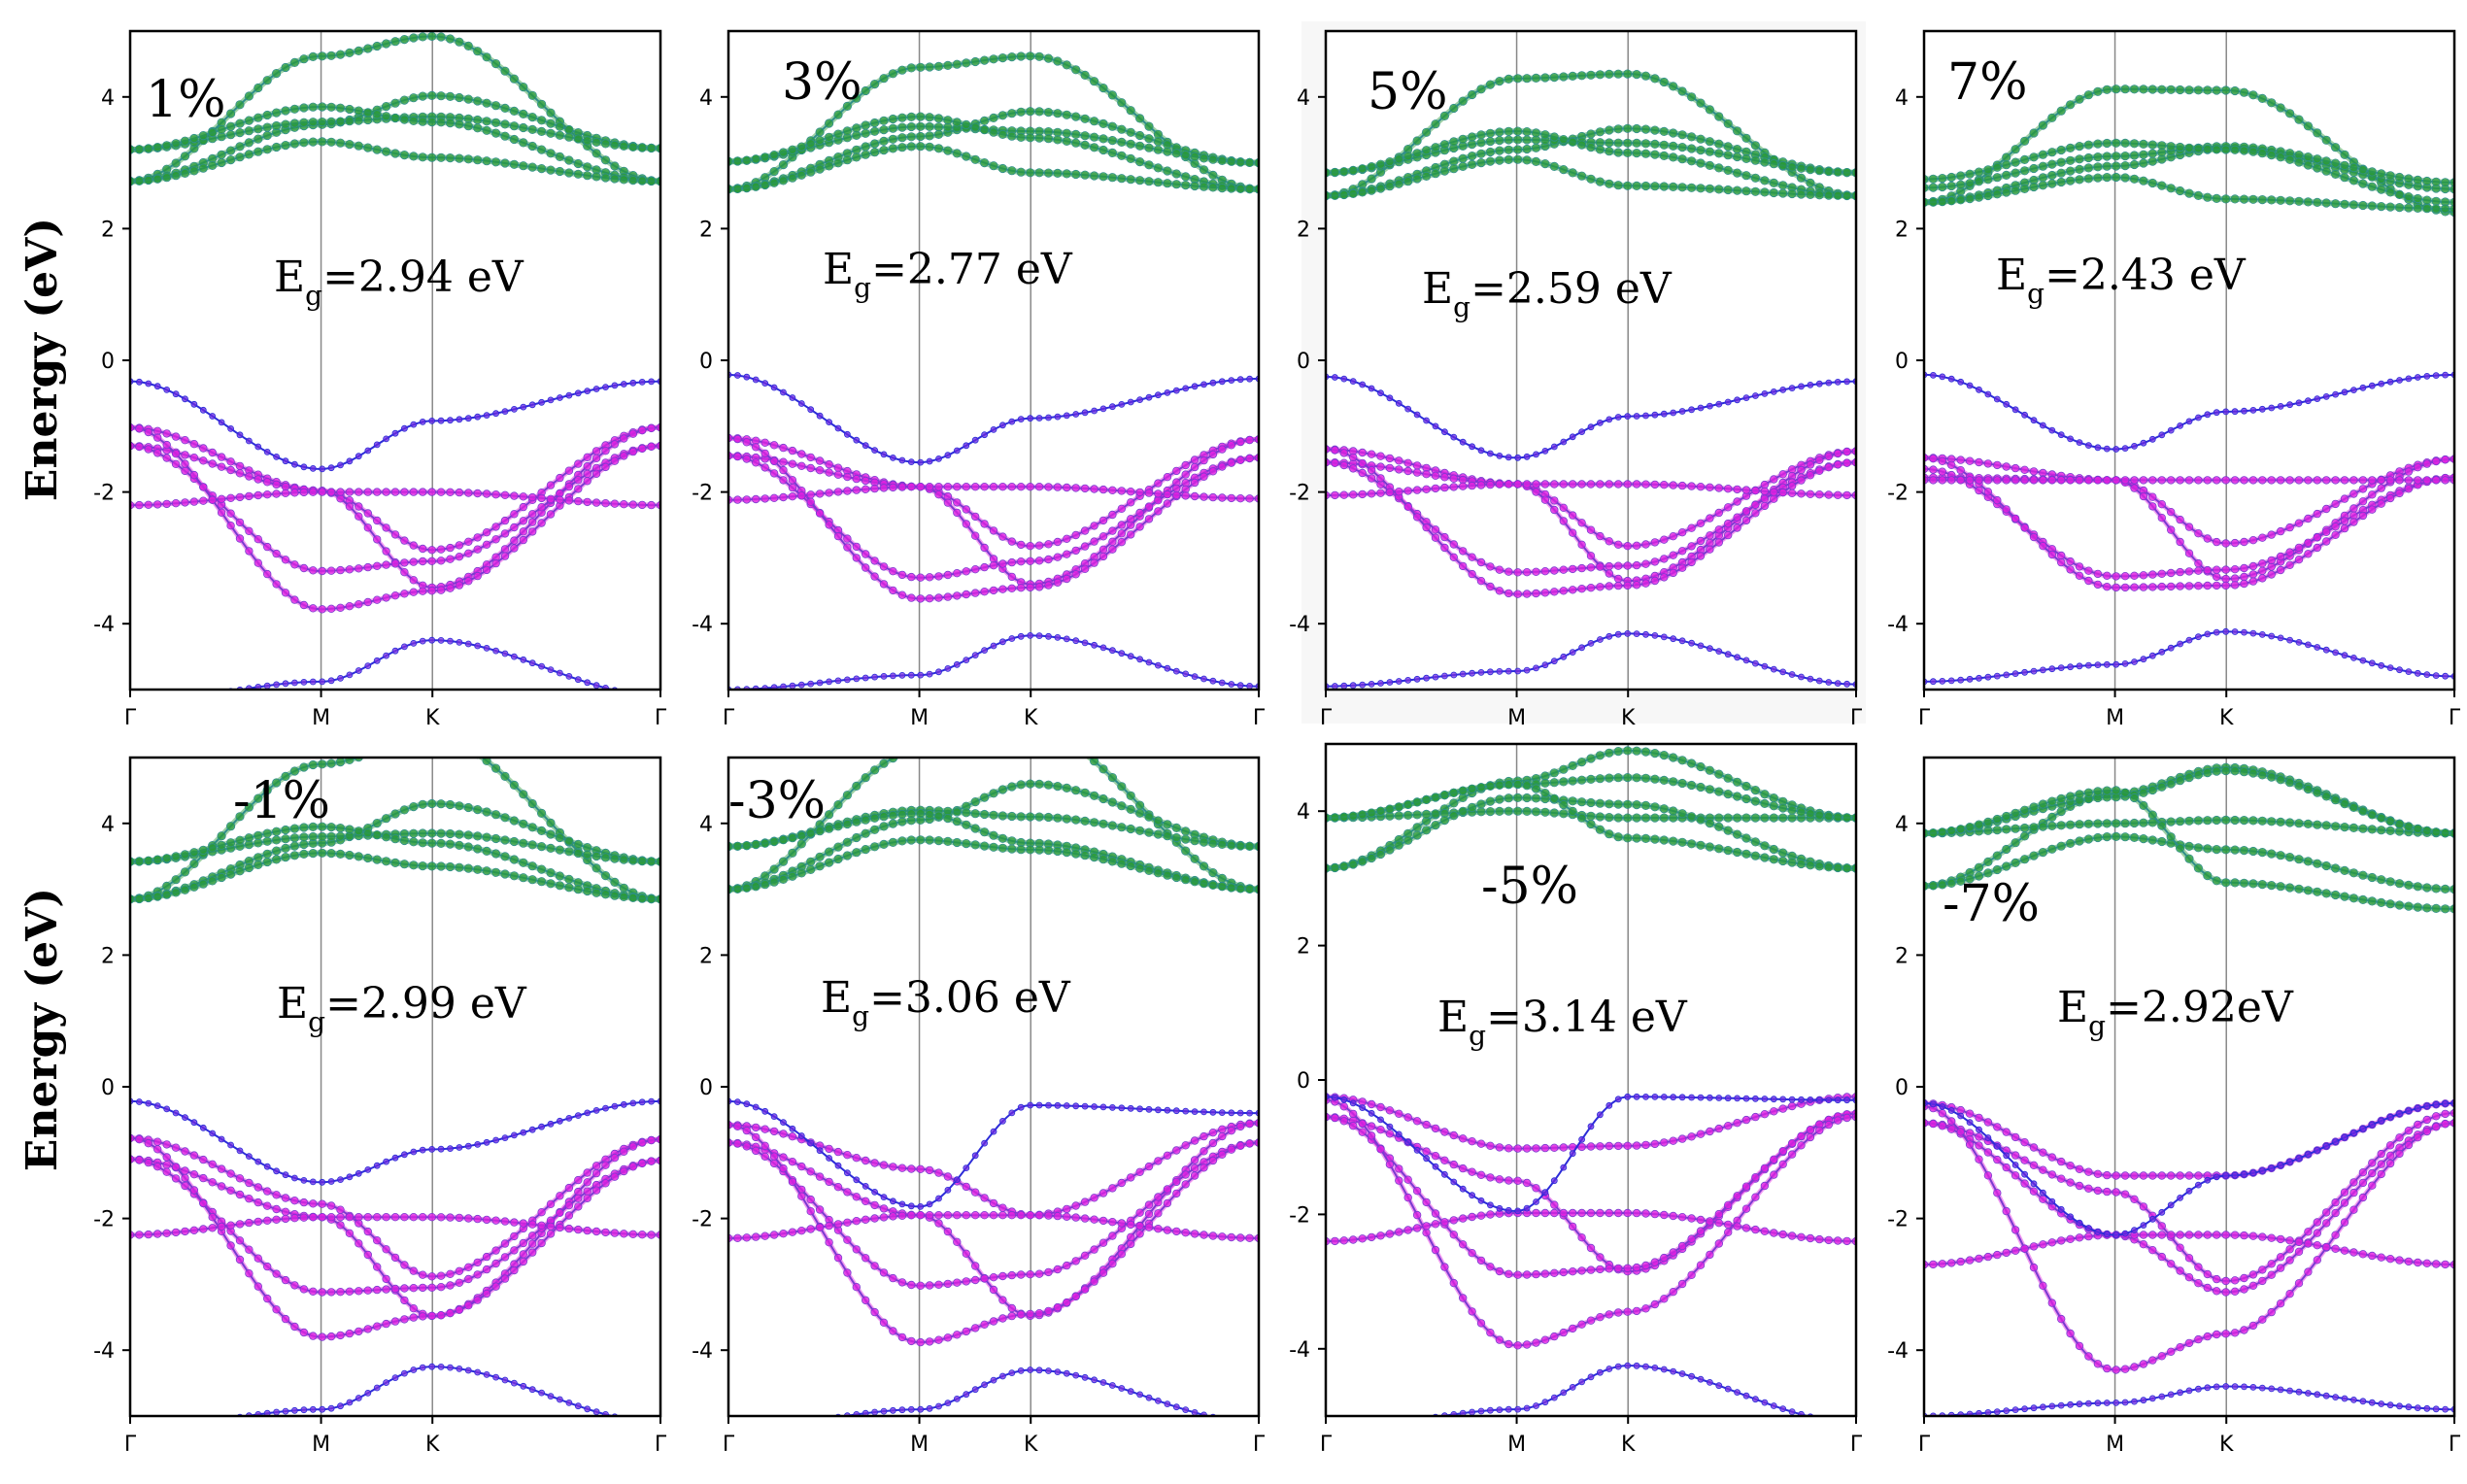 The image size is (2467, 1484). I want to click on band-gap-value: =2.99 eV, so click(426, 1004).